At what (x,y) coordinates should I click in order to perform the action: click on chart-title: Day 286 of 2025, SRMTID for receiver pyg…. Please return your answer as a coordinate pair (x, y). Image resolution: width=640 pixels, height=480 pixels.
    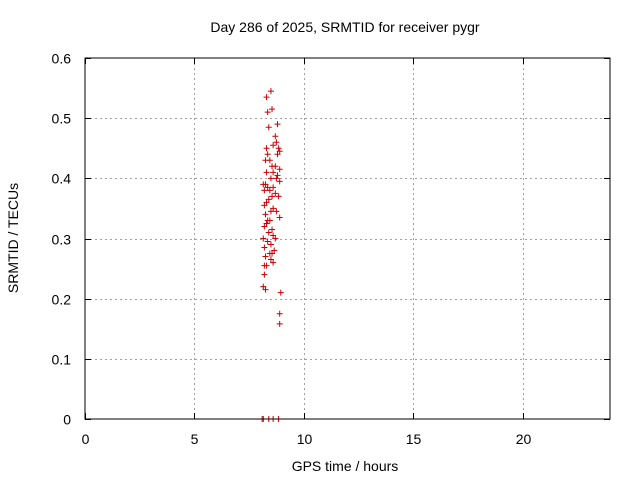
    Looking at the image, I should click on (345, 27).